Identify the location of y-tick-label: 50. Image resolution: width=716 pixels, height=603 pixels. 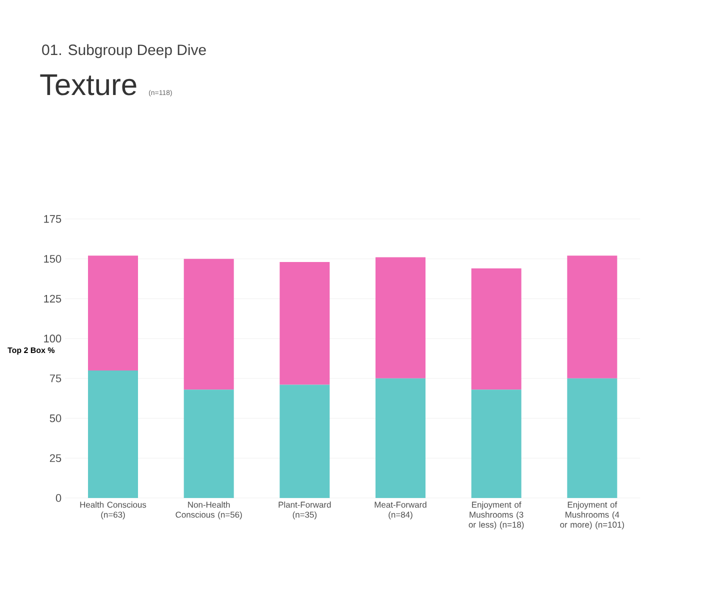
(56, 418).